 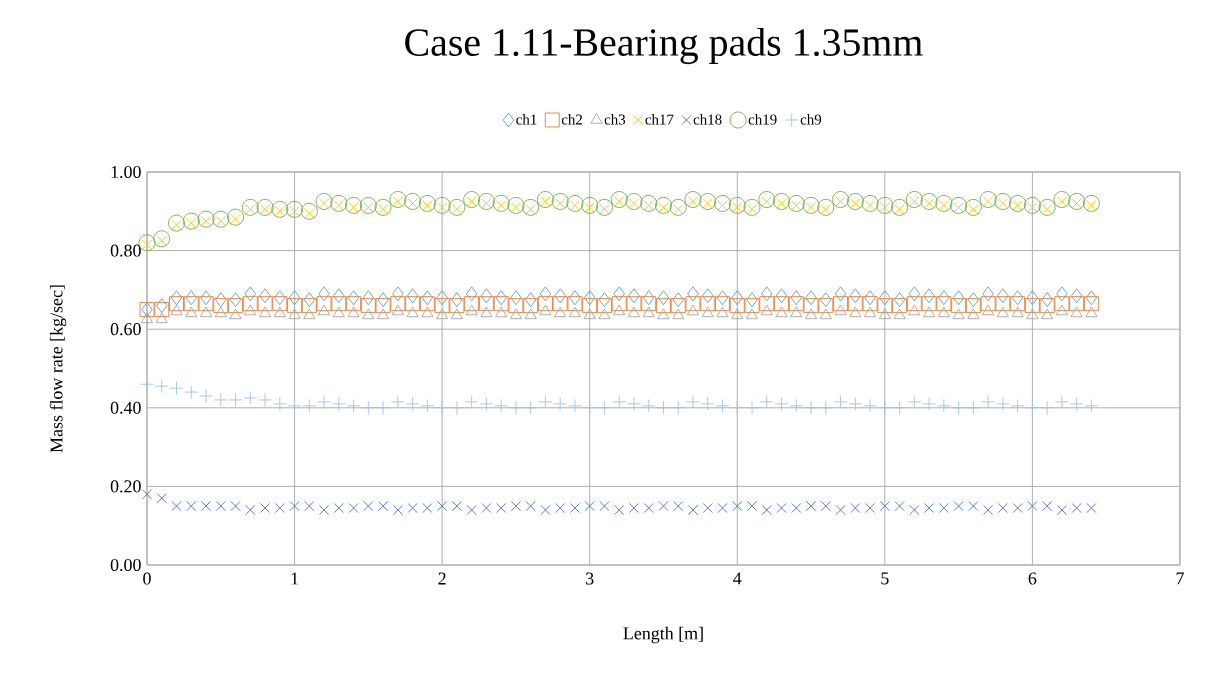 I want to click on y-tick-label: 0.40, so click(x=125, y=407).